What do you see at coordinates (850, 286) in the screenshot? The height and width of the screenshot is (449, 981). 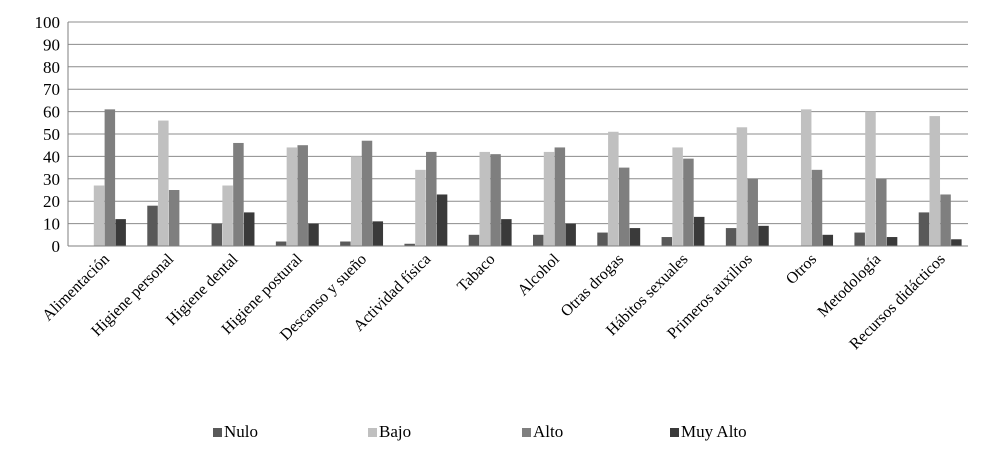 I see `category-label: Metodología` at bounding box center [850, 286].